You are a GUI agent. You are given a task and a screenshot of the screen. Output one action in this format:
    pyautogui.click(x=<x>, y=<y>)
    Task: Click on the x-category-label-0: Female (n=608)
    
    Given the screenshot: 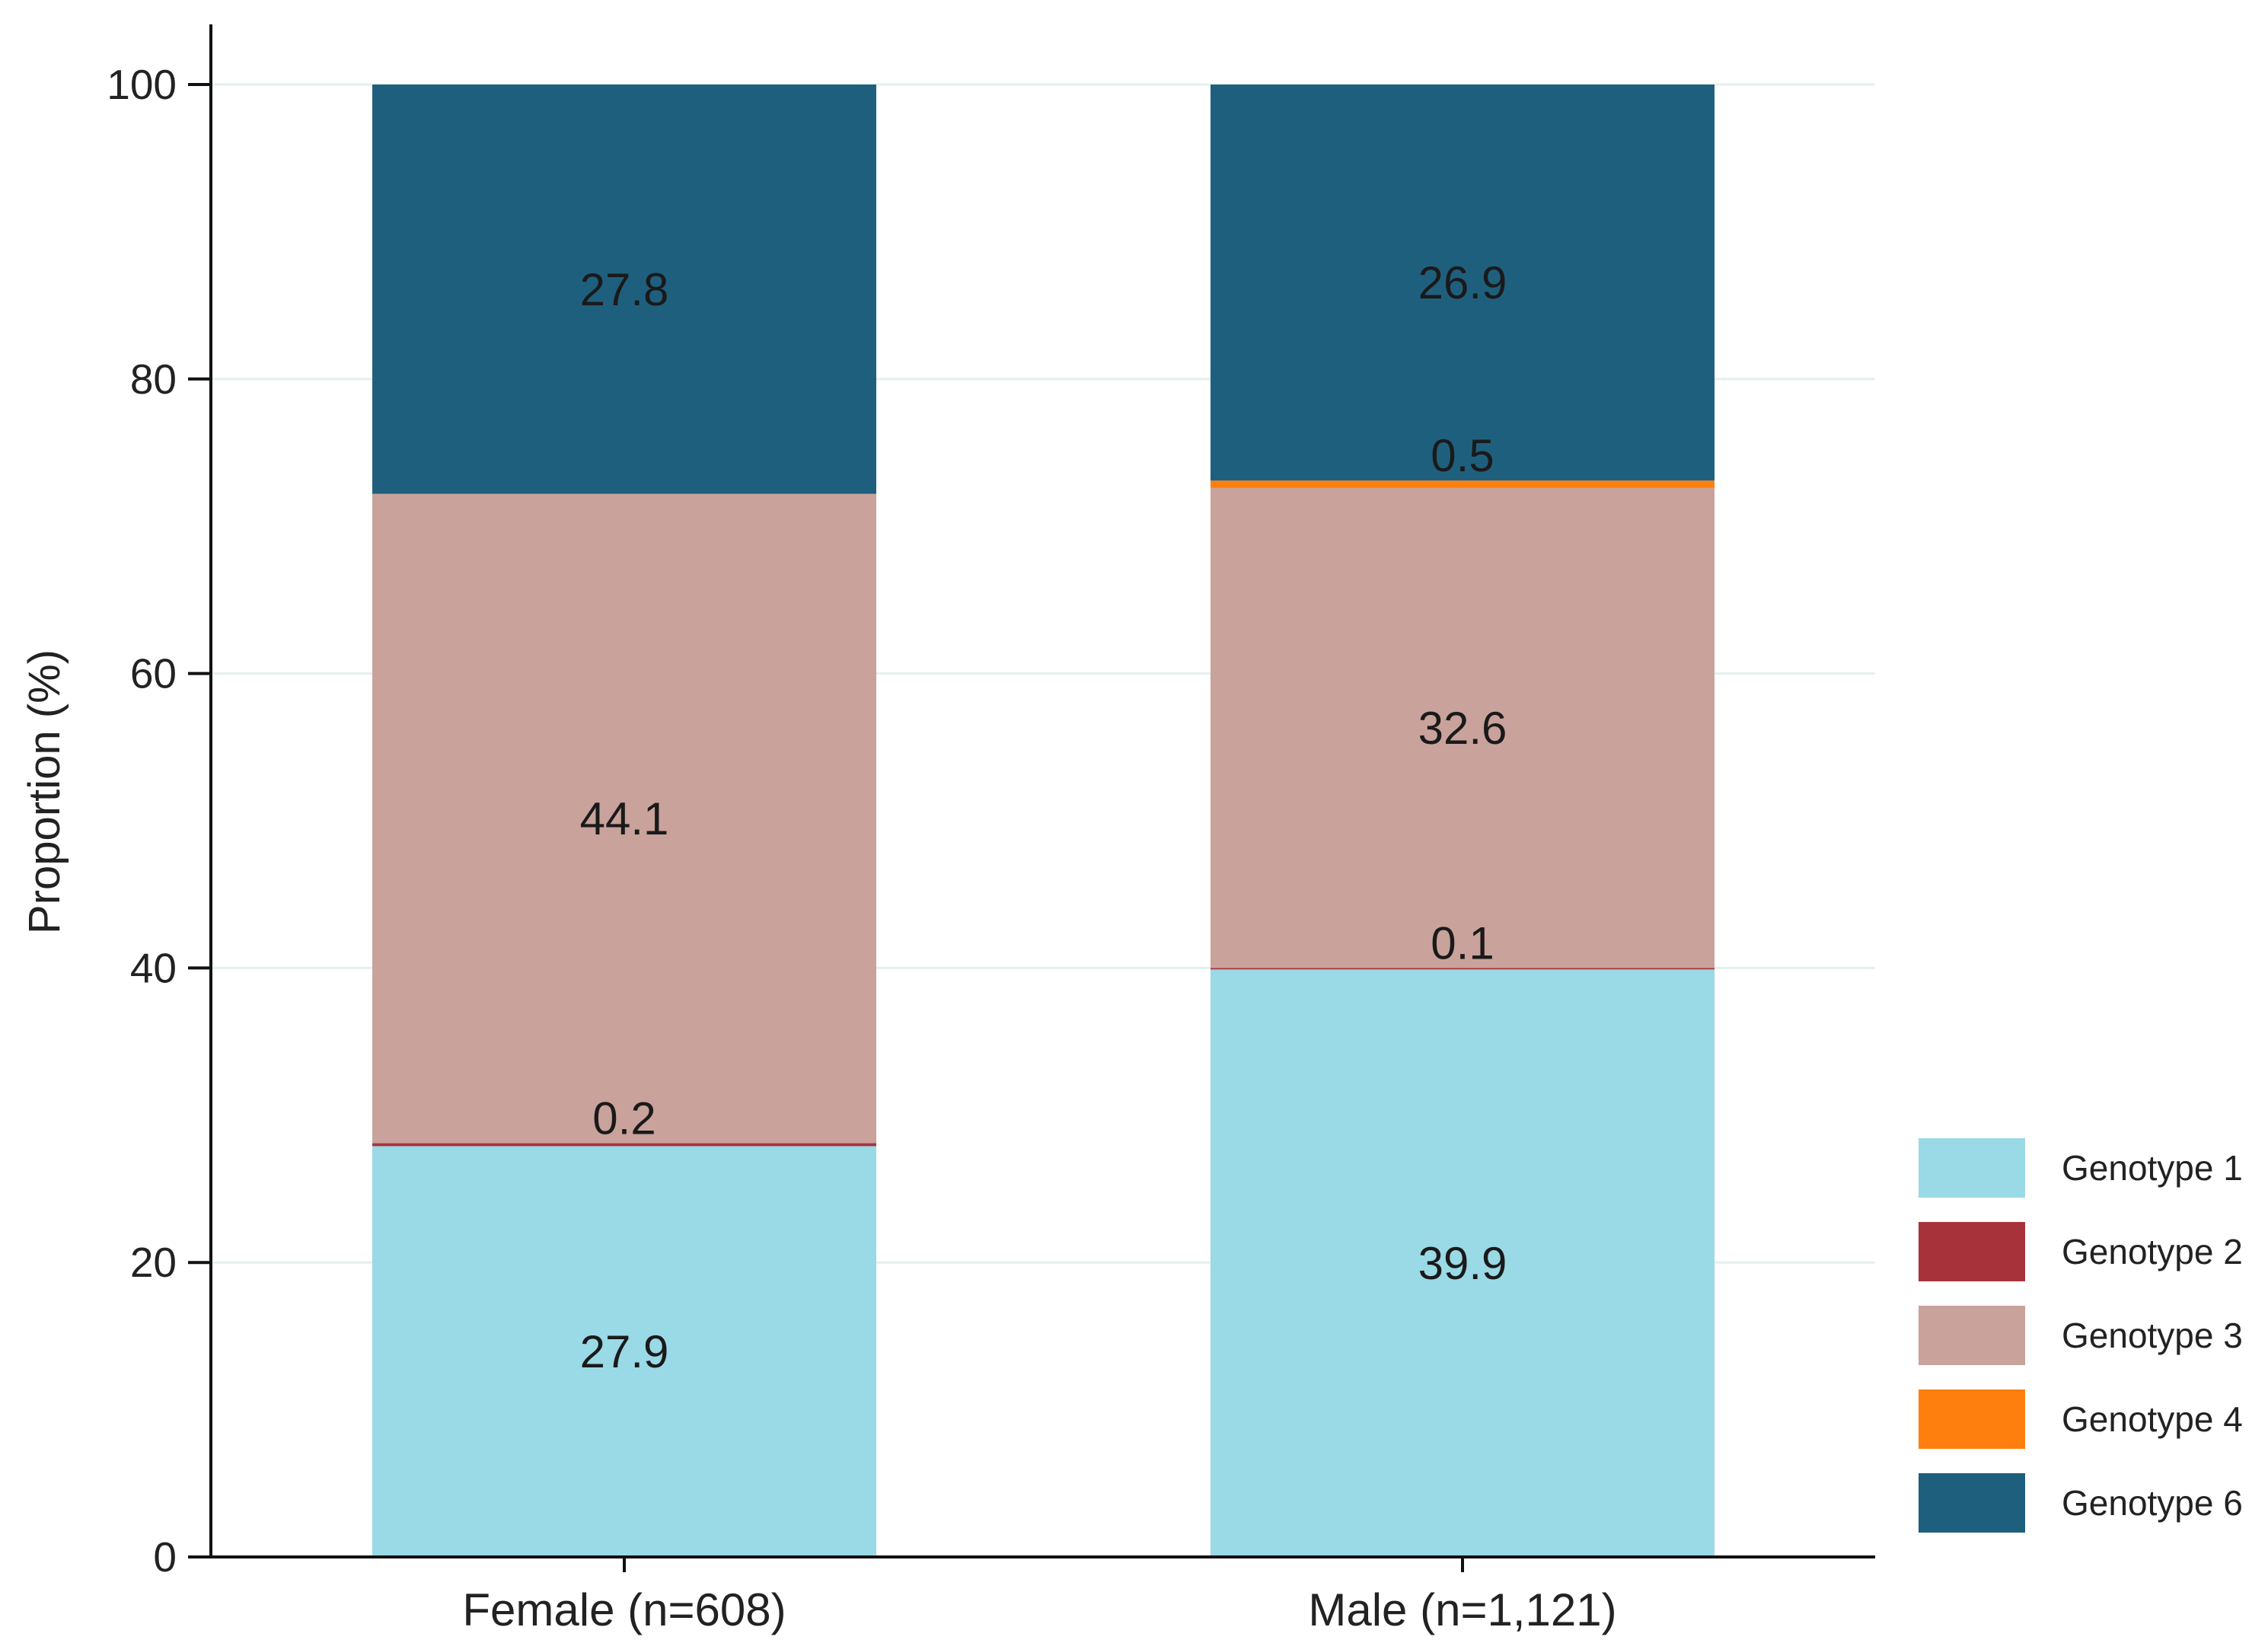 What is the action you would take?
    pyautogui.click(x=624, y=1609)
    